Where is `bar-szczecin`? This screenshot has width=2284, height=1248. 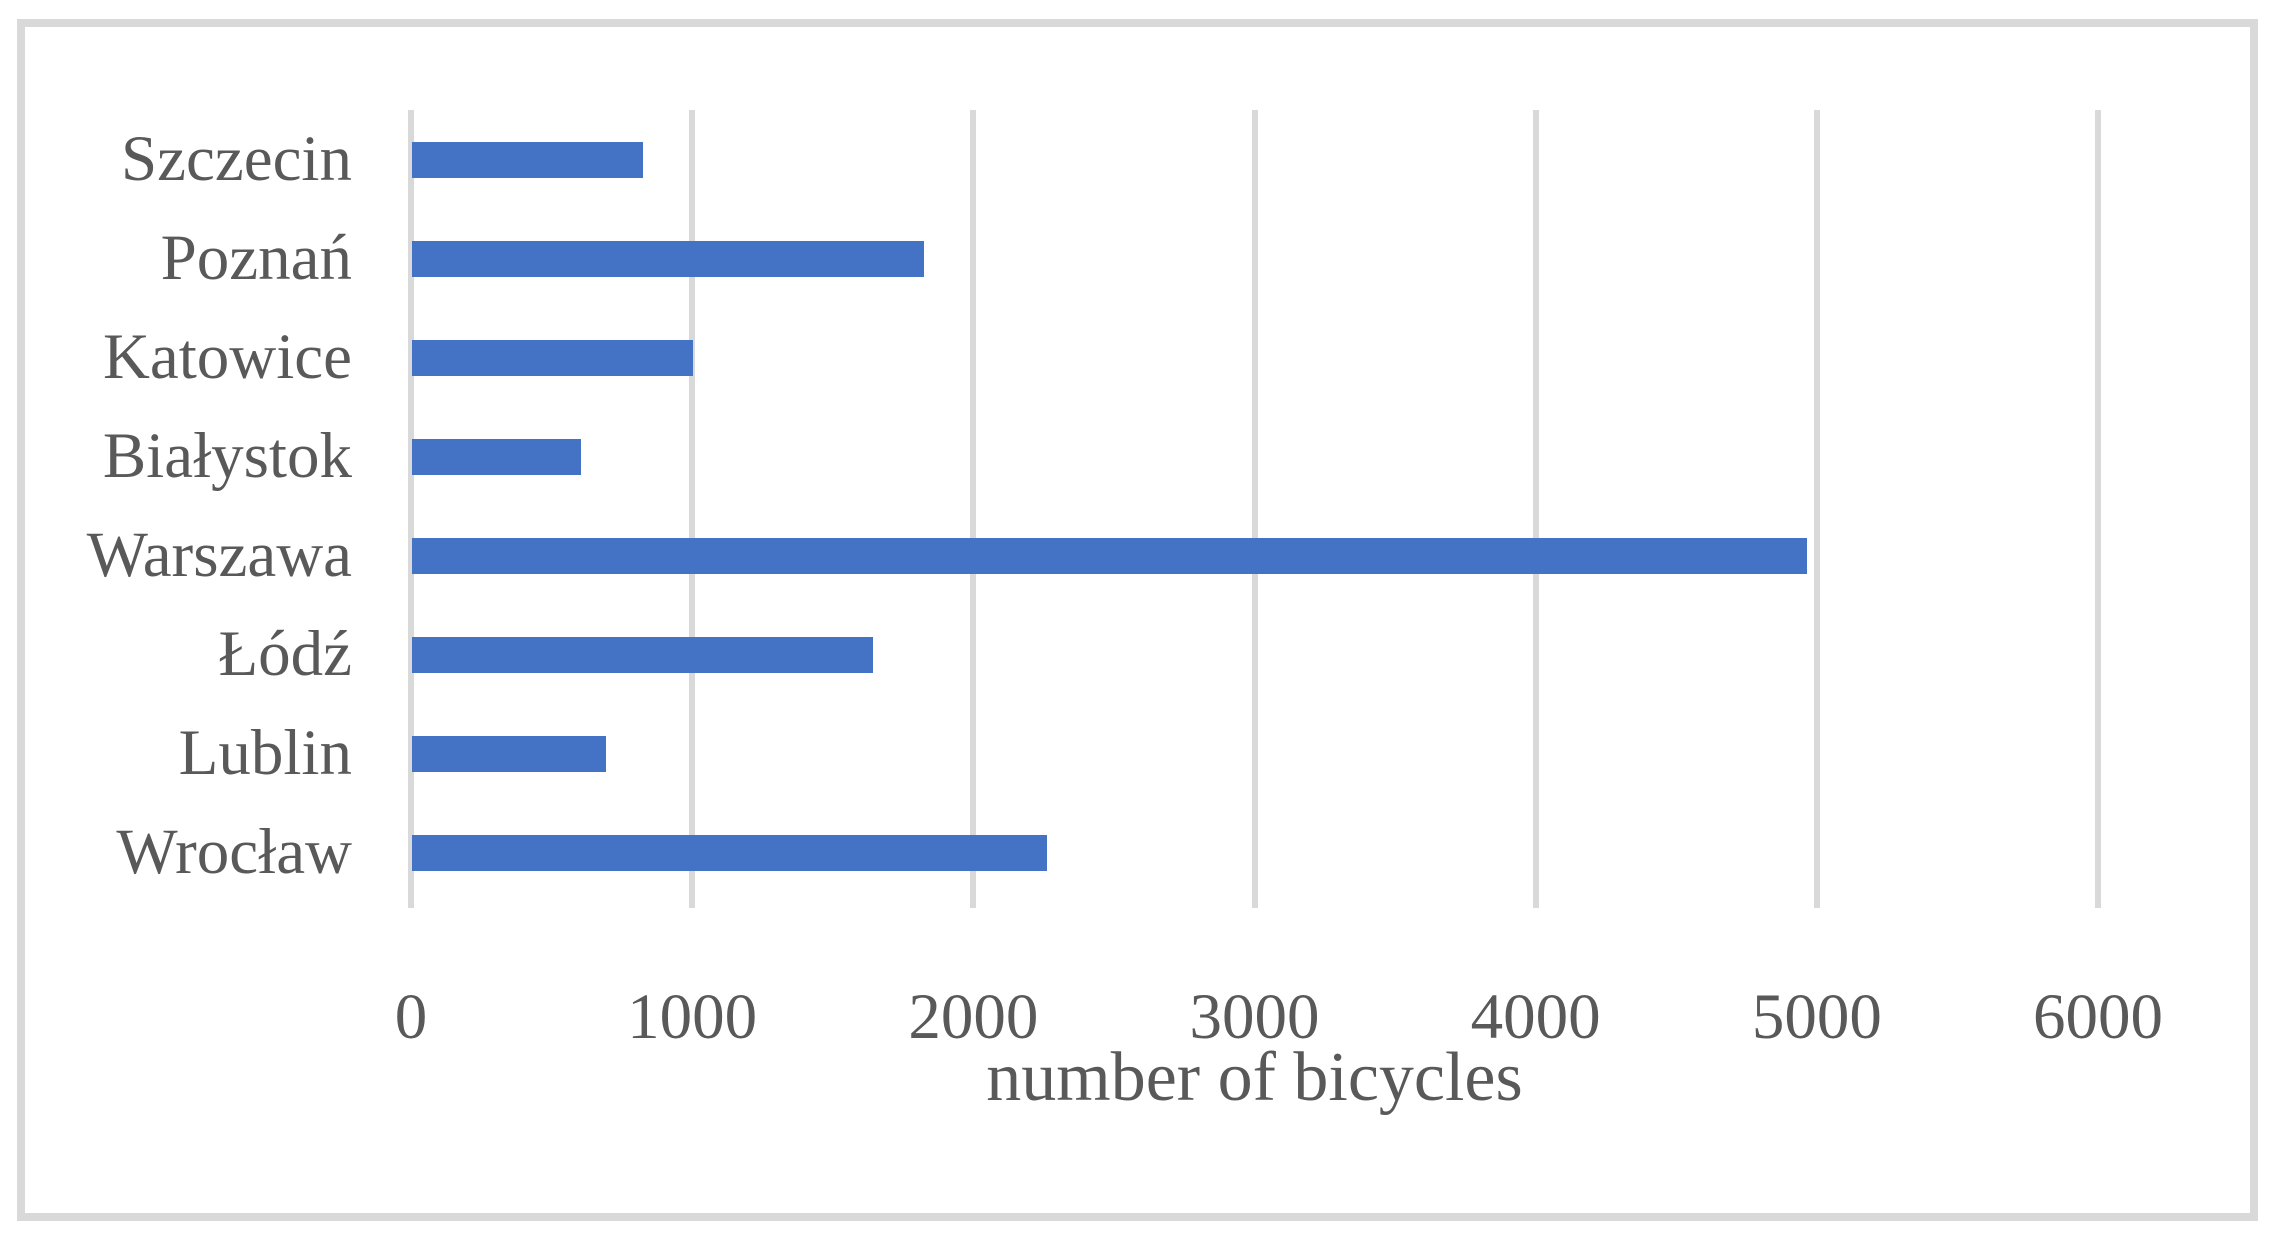 bar-szczecin is located at coordinates (527, 159).